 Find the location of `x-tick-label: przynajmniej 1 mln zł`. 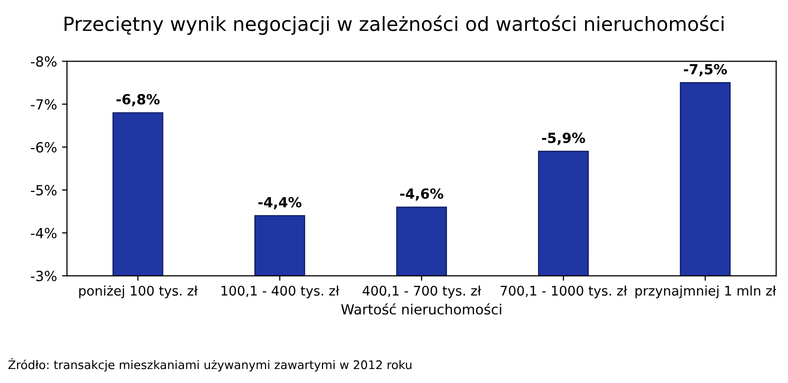

x-tick-label: przynajmniej 1 mln zł is located at coordinates (706, 291).